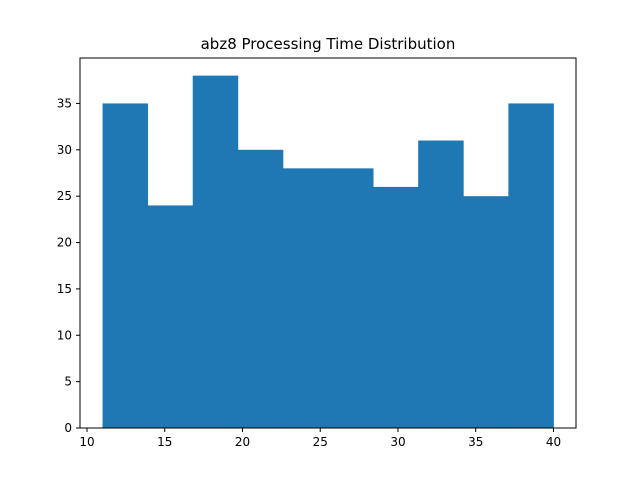  Describe the element at coordinates (553, 442) in the screenshot. I see `x-tick-label: 40` at that location.